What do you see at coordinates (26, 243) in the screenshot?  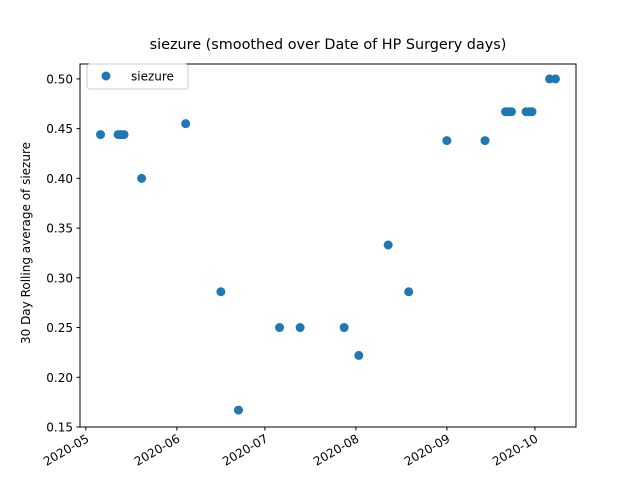 I see `y-axis-label: 30 Day Rolling average of siezure` at bounding box center [26, 243].